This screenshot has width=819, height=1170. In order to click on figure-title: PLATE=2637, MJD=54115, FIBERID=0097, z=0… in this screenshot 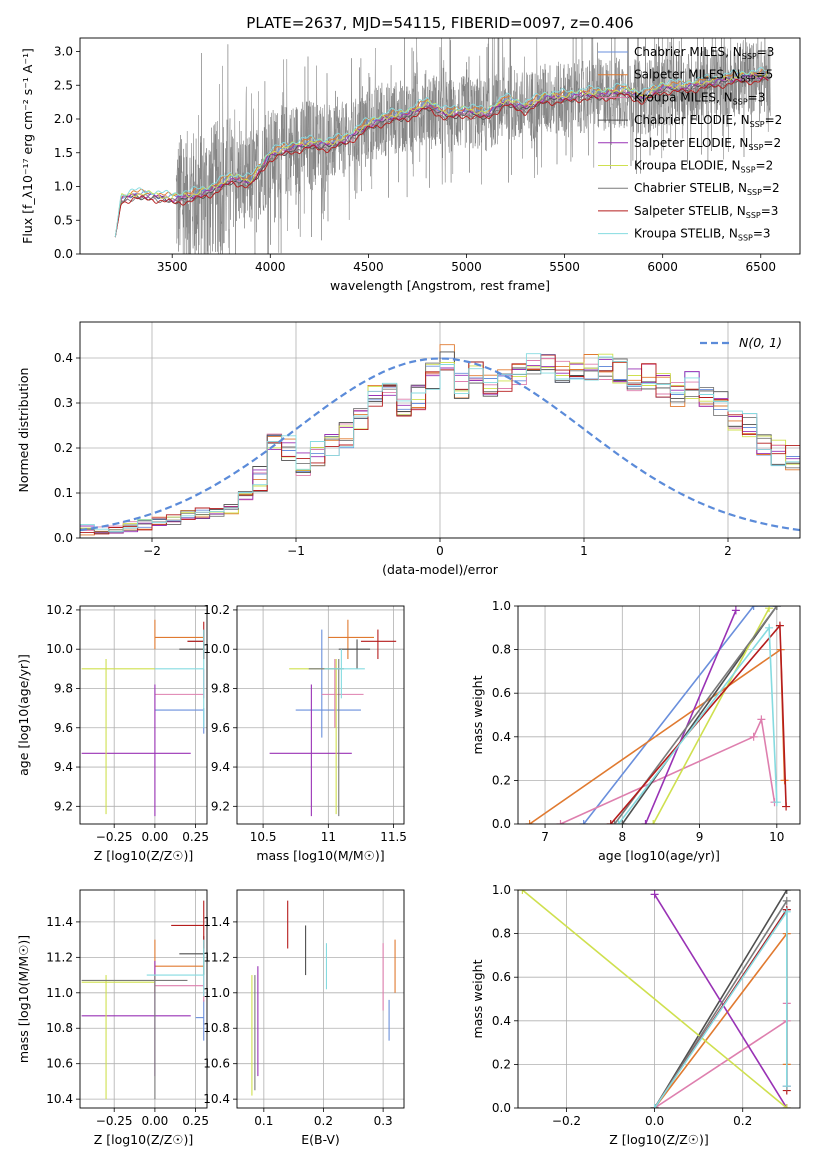, I will do `click(439, 23)`.